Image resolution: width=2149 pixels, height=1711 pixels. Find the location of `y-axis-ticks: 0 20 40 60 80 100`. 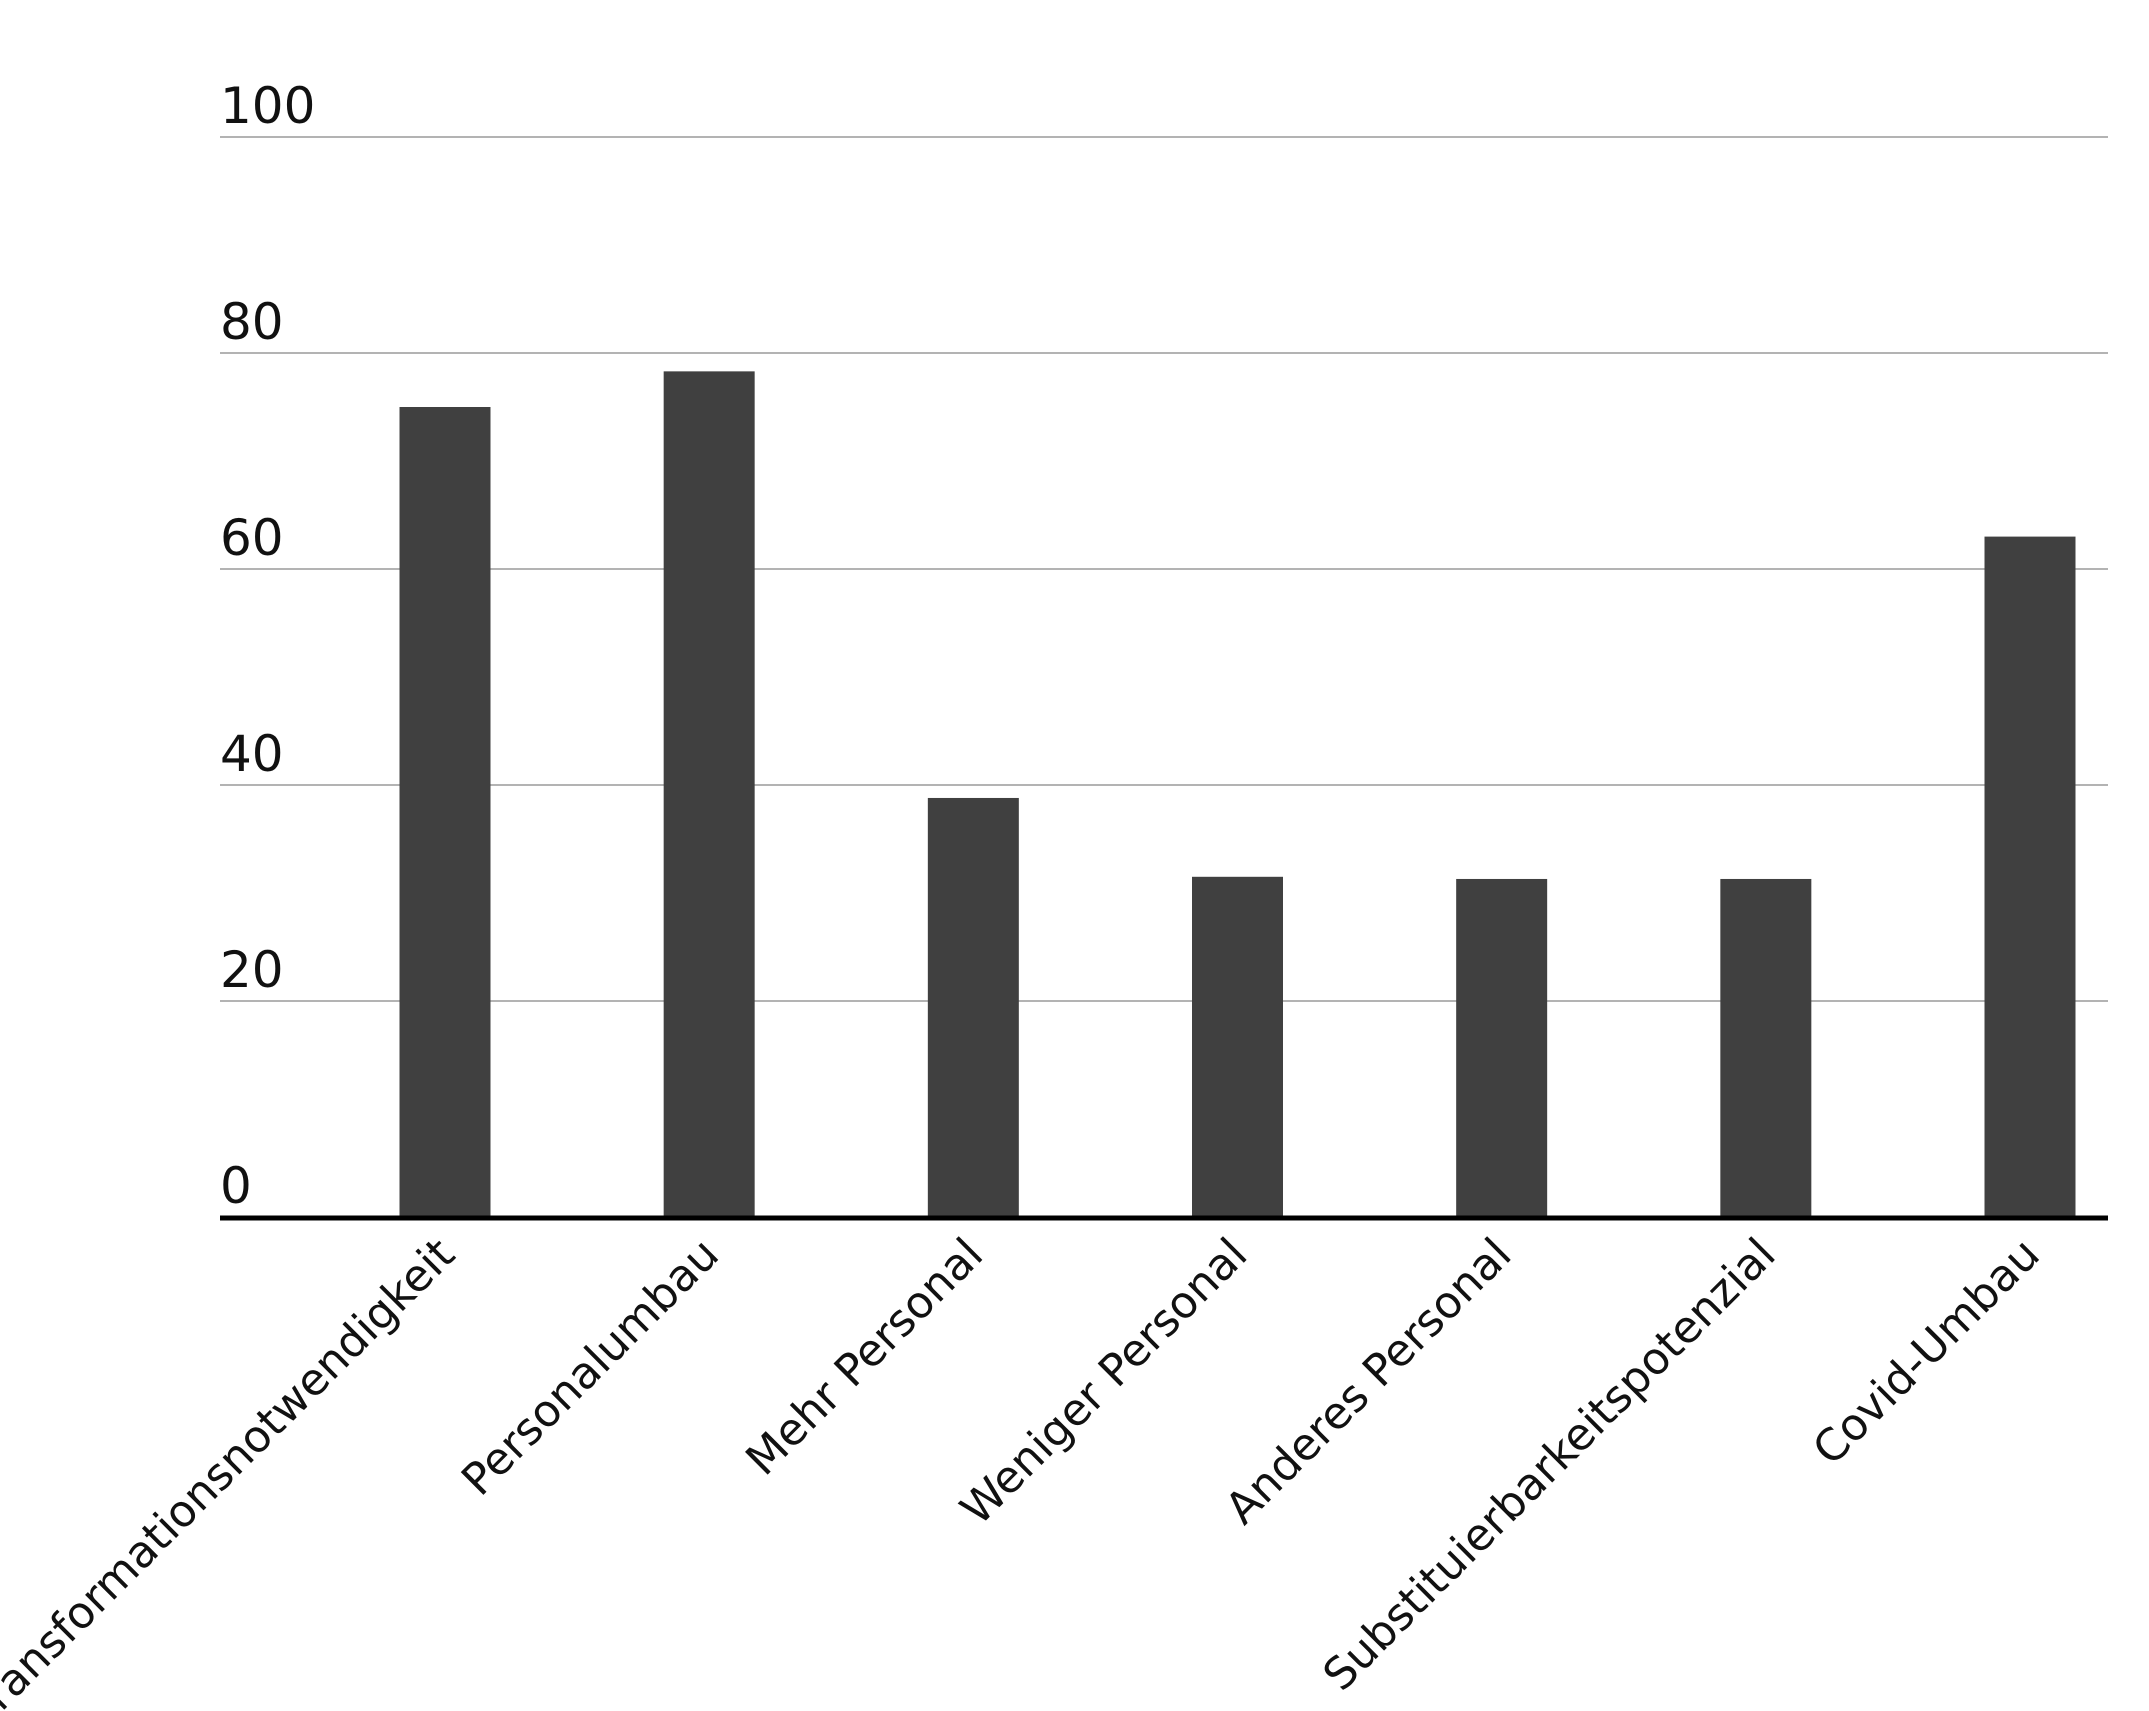

y-axis-ticks: 0 20 40 60 80 100 is located at coordinates (267, 646).